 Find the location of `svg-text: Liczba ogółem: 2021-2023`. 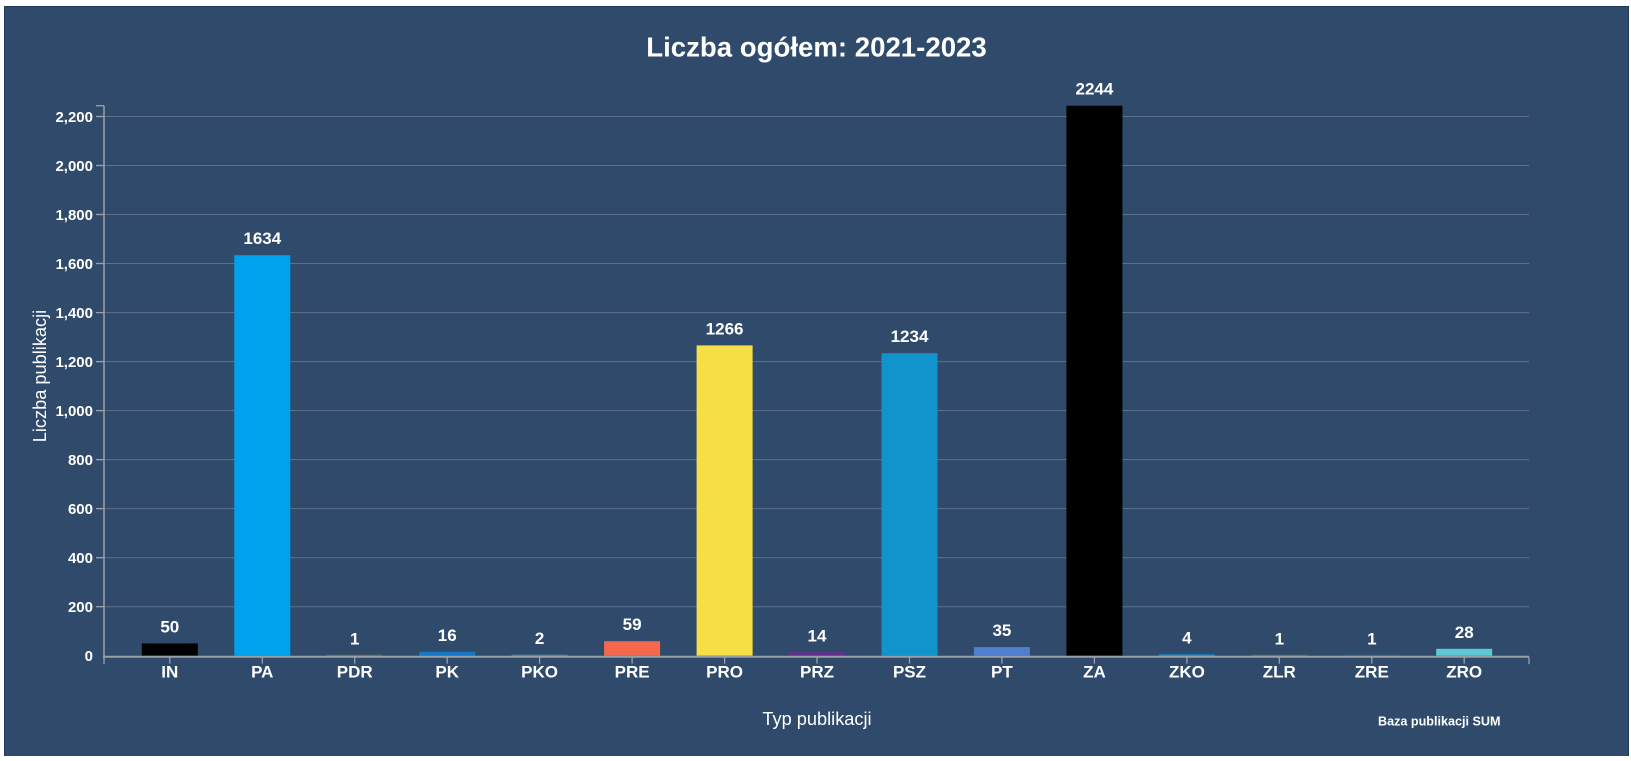

svg-text: Liczba ogółem: 2021-2023 is located at coordinates (816, 46).